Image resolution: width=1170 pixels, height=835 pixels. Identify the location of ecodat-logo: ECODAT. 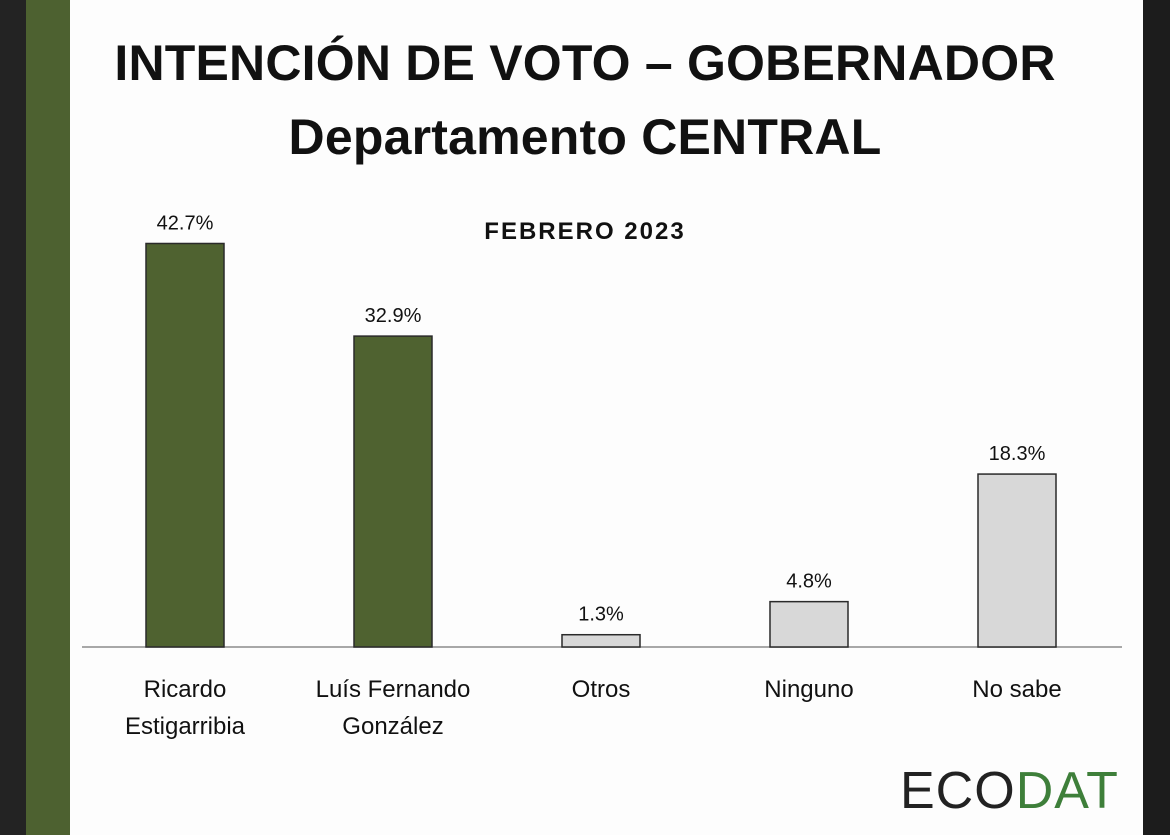
(1015, 791).